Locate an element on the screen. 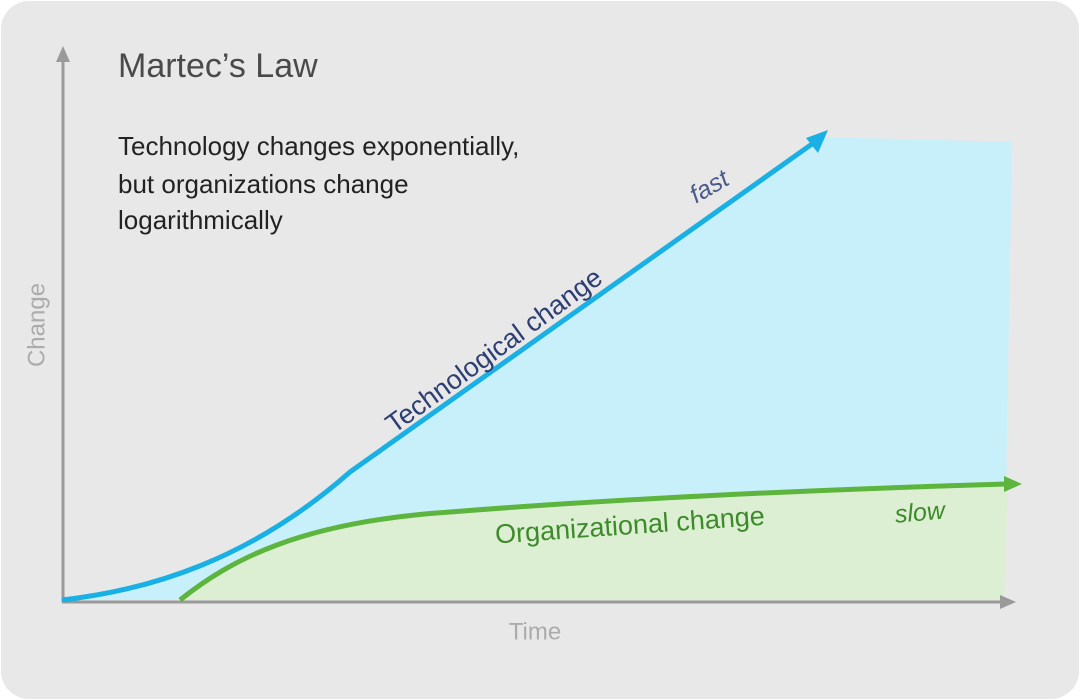 Image resolution: width=1080 pixels, height=700 pixels. subtitle-line: but organizations change is located at coordinates (263, 184).